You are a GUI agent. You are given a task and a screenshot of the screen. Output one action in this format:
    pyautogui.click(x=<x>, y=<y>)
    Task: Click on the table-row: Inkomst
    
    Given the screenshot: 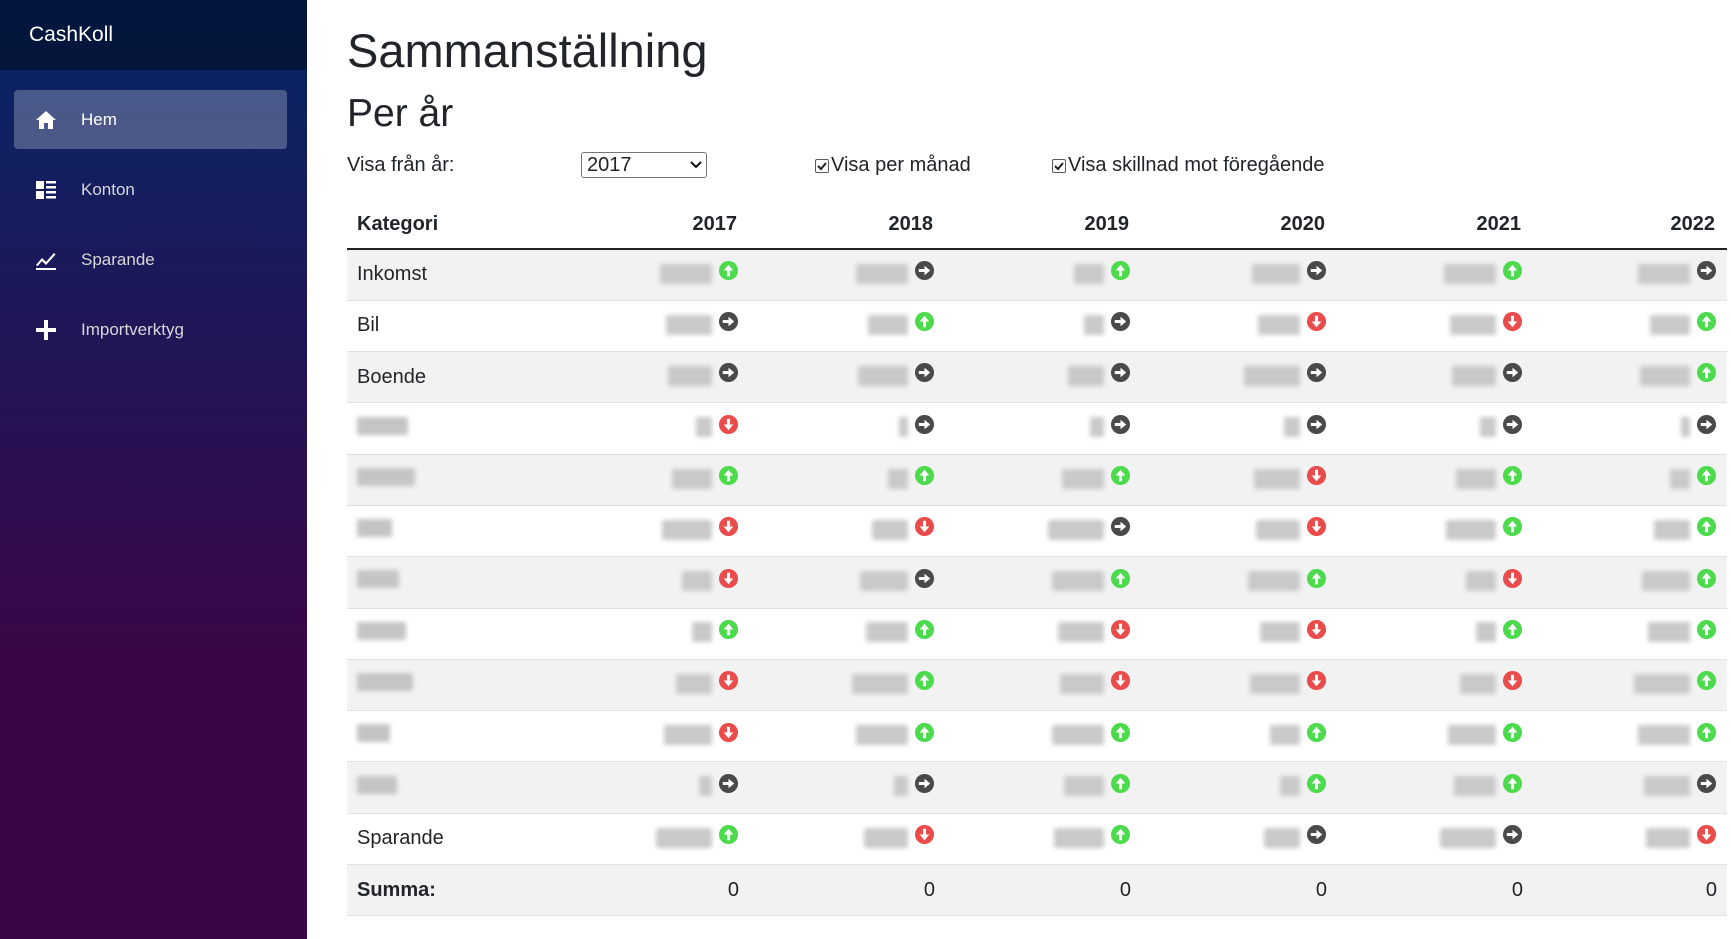 What is the action you would take?
    pyautogui.click(x=1037, y=274)
    